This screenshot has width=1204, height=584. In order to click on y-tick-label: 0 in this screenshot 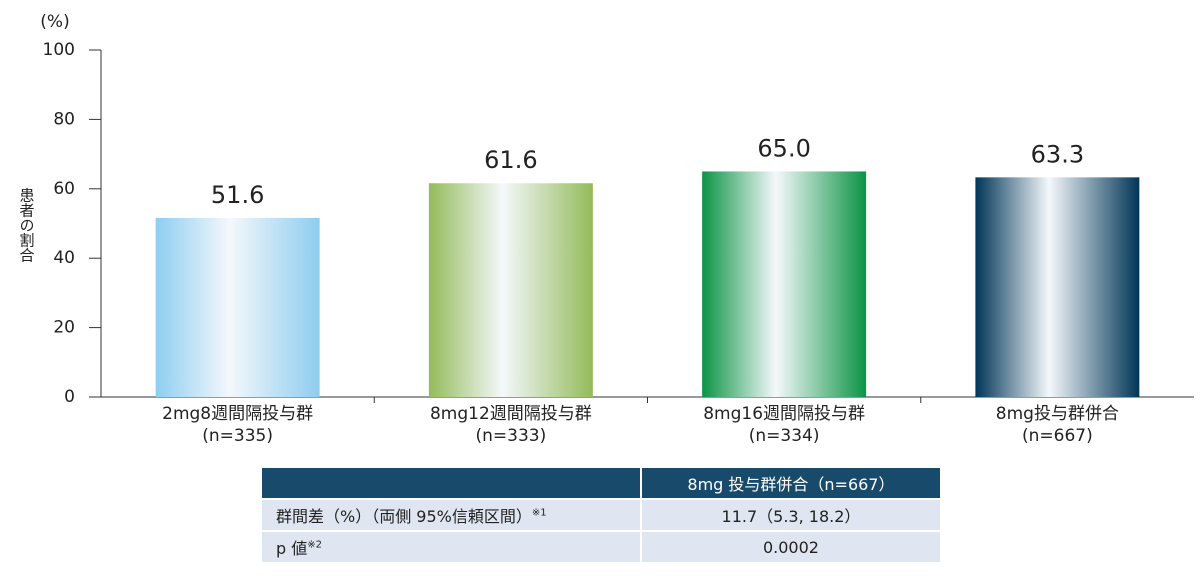, I will do `click(69, 397)`.